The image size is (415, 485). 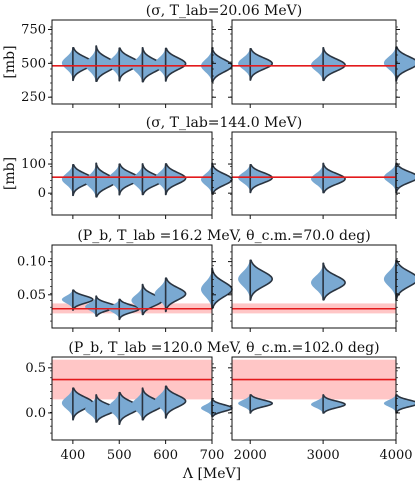 I want to click on panel-title-2: (σ, T_lab=144.0 MeV), so click(x=224, y=123).